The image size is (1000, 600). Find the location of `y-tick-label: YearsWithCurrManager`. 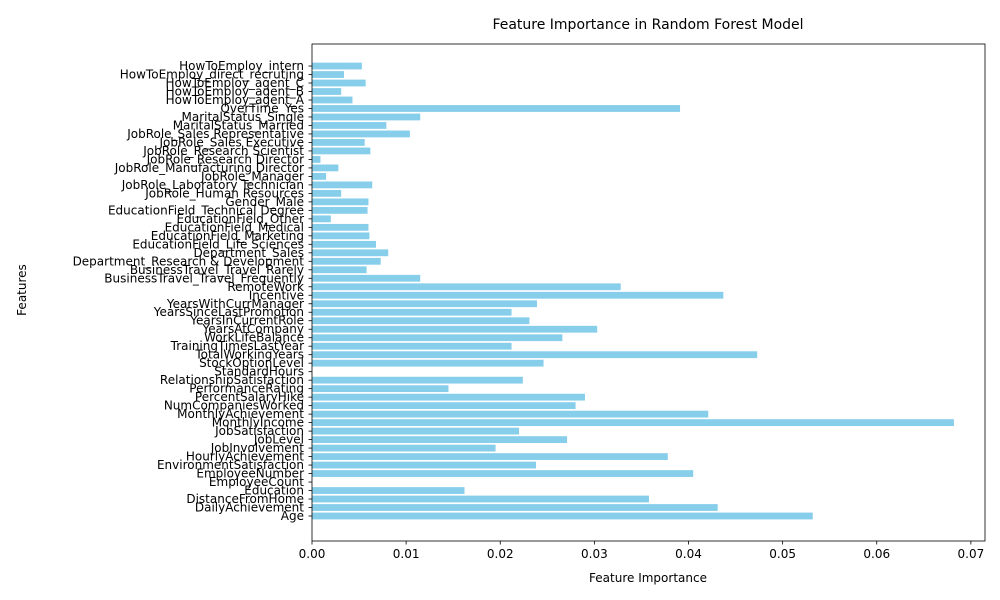

y-tick-label: YearsWithCurrManager is located at coordinates (235, 304).